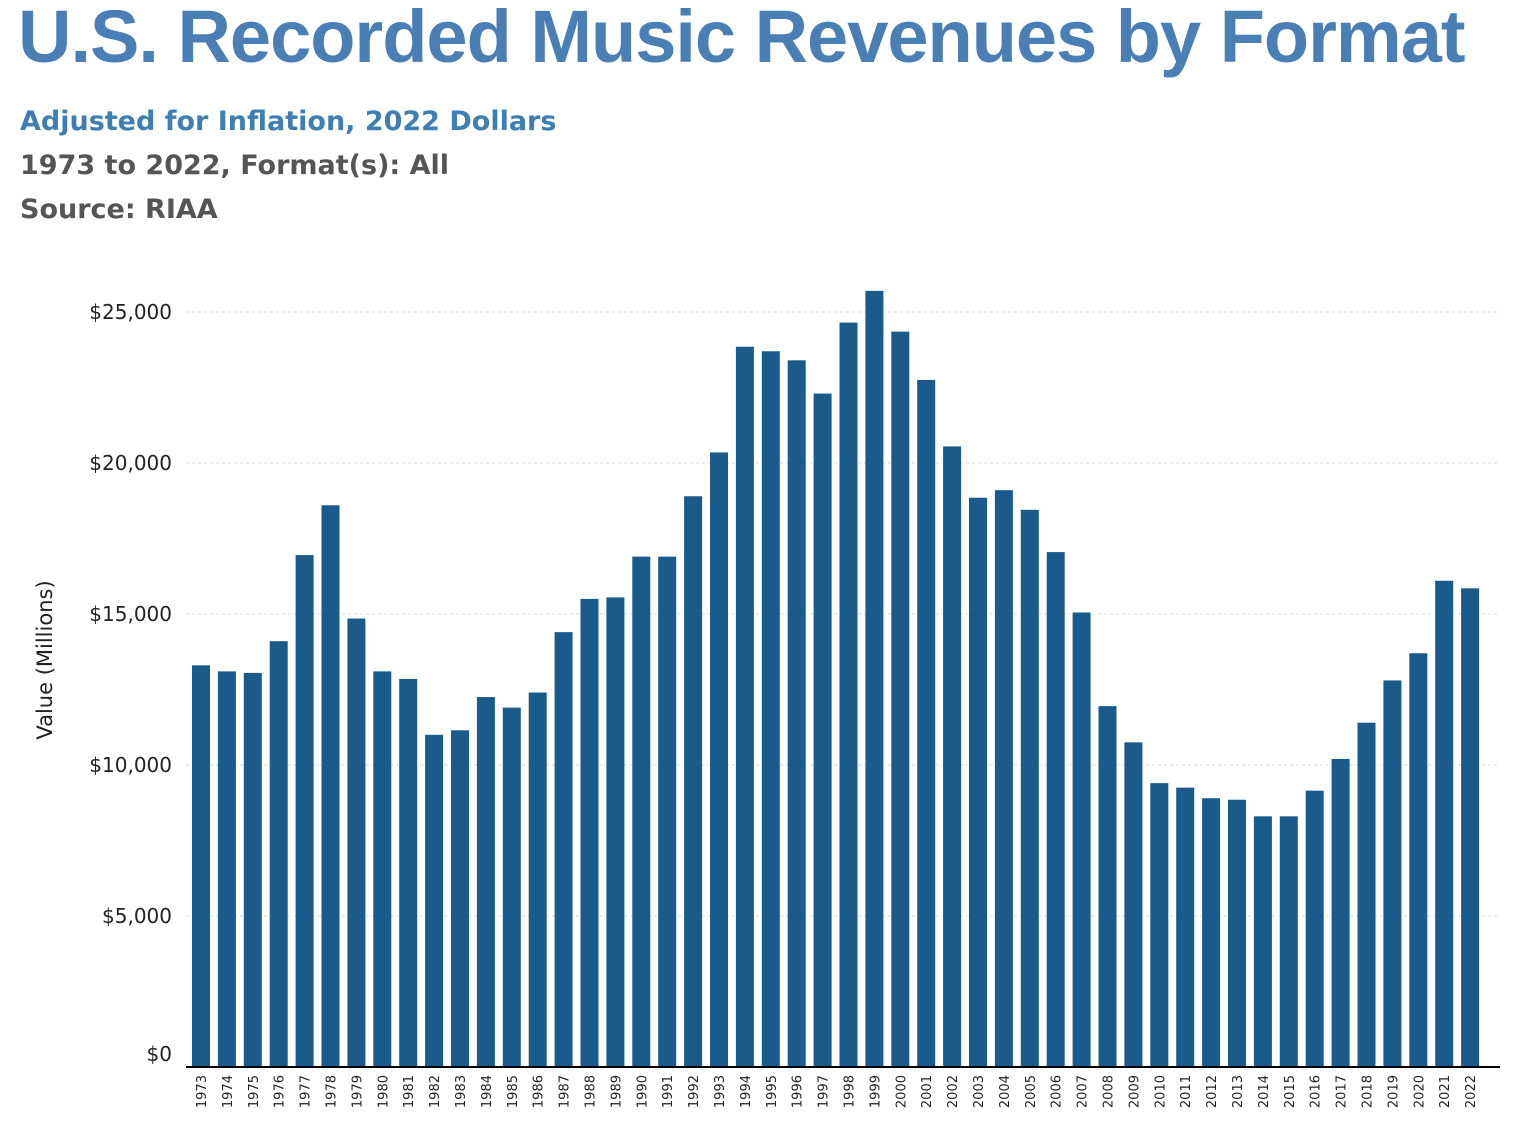 The height and width of the screenshot is (1142, 1520). What do you see at coordinates (589, 832) in the screenshot?
I see `bar-1988` at bounding box center [589, 832].